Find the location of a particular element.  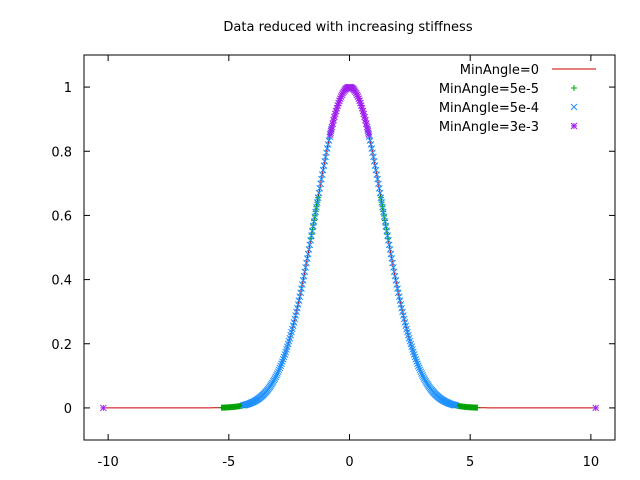

legend-label: MinAngle=5e-5 is located at coordinates (489, 89).